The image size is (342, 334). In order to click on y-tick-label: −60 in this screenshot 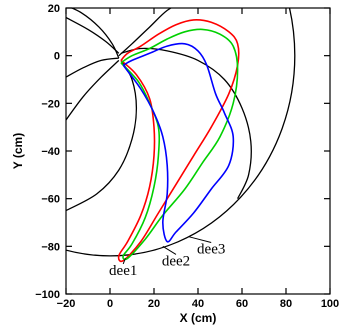, I will do `click(50, 200)`.